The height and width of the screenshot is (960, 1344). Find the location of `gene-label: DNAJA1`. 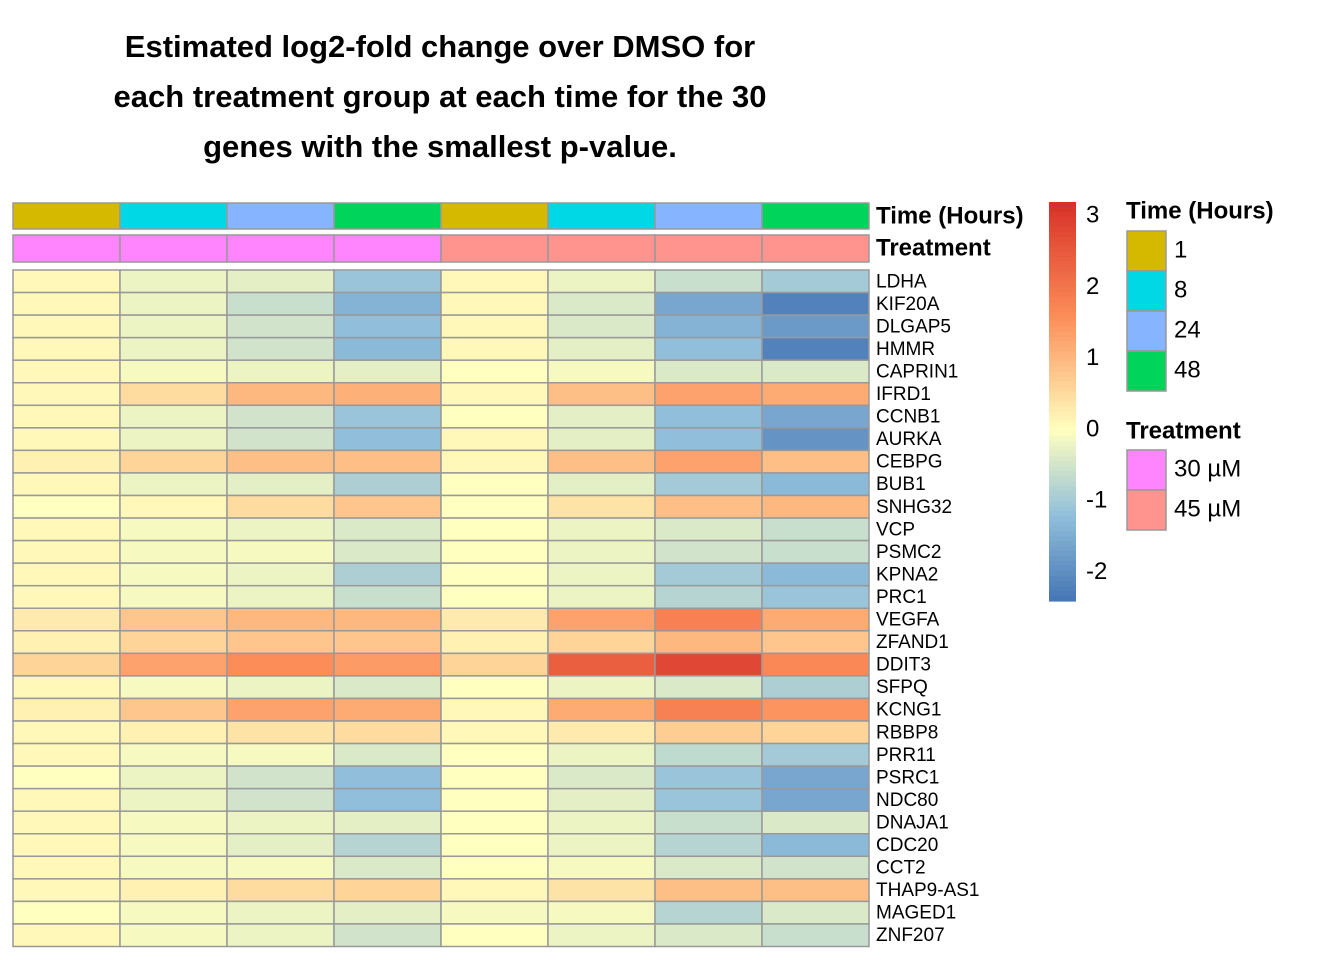

gene-label: DNAJA1 is located at coordinates (912, 822).